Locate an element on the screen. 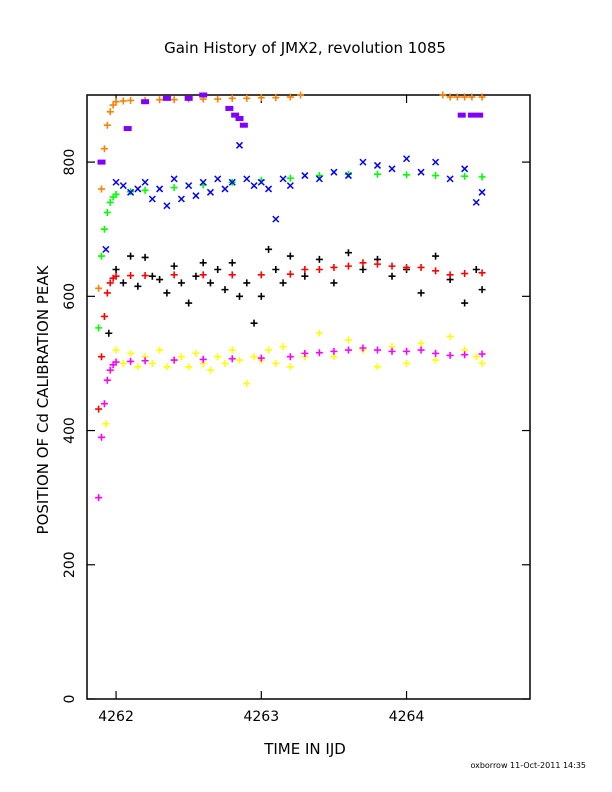 This screenshot has width=612, height=792. y-tick-label: 800 is located at coordinates (70, 162).